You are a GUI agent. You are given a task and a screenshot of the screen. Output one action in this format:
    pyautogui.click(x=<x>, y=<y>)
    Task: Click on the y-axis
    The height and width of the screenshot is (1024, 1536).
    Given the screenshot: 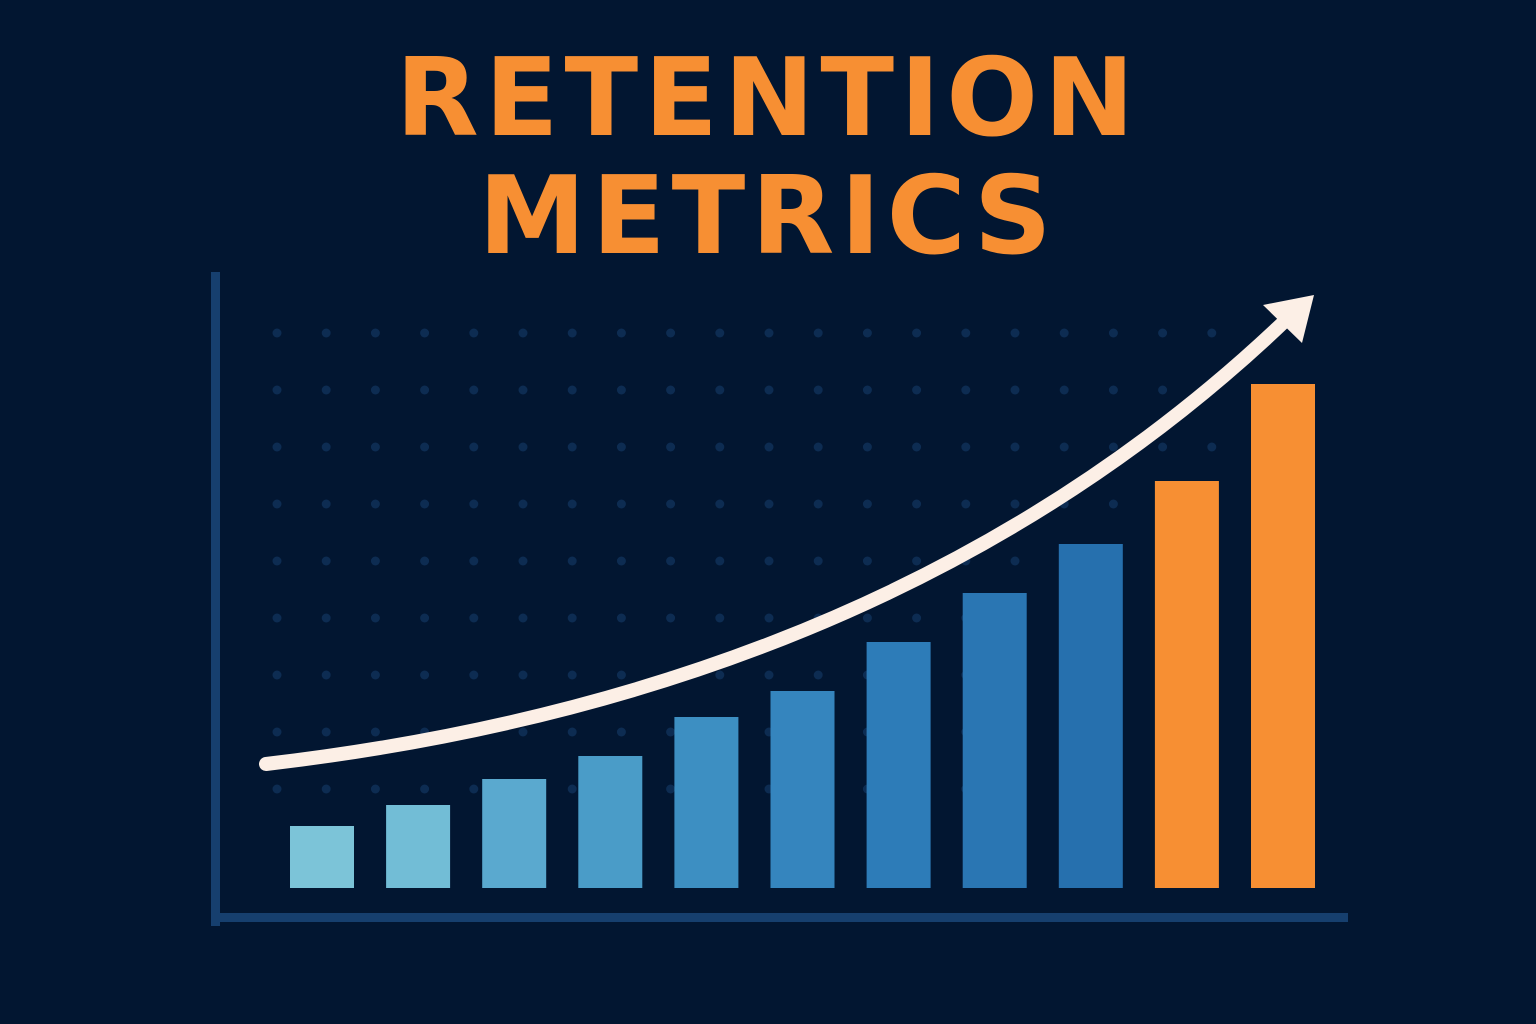 What is the action you would take?
    pyautogui.click(x=215, y=599)
    